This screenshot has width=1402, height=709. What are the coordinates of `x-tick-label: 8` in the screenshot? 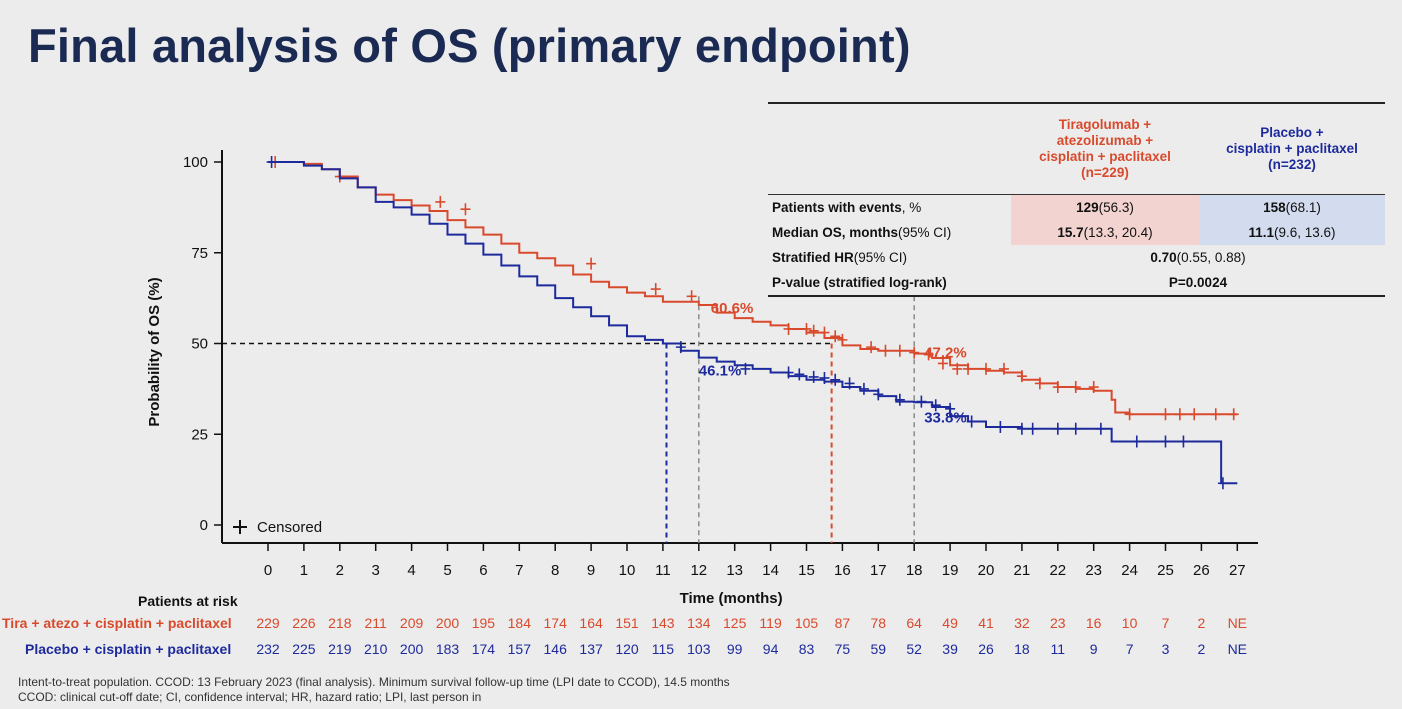 It's located at (555, 570).